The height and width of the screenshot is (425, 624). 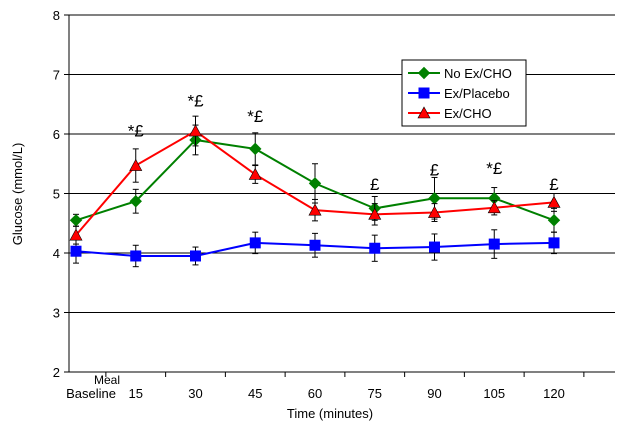 I want to click on legend: No Ex/CHO Ex/Placebo Ex/CHO, so click(x=464, y=93).